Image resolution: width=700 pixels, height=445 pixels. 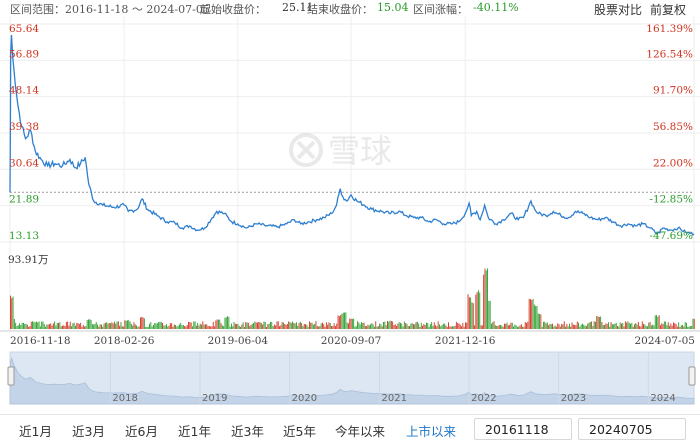 What do you see at coordinates (40, 341) in the screenshot?
I see `x-tick-label: 2016-11-18` at bounding box center [40, 341].